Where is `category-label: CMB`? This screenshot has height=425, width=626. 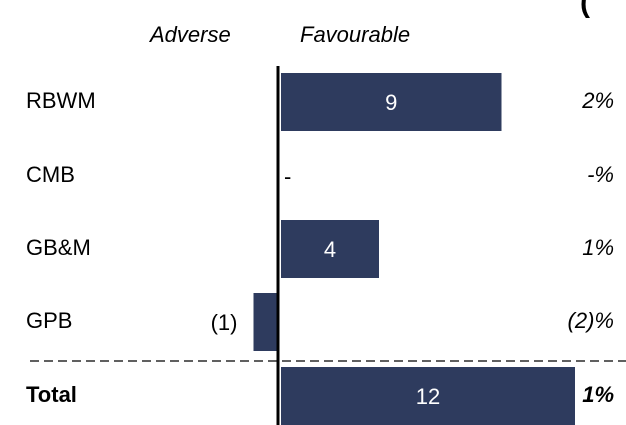
category-label: CMB is located at coordinates (50, 174).